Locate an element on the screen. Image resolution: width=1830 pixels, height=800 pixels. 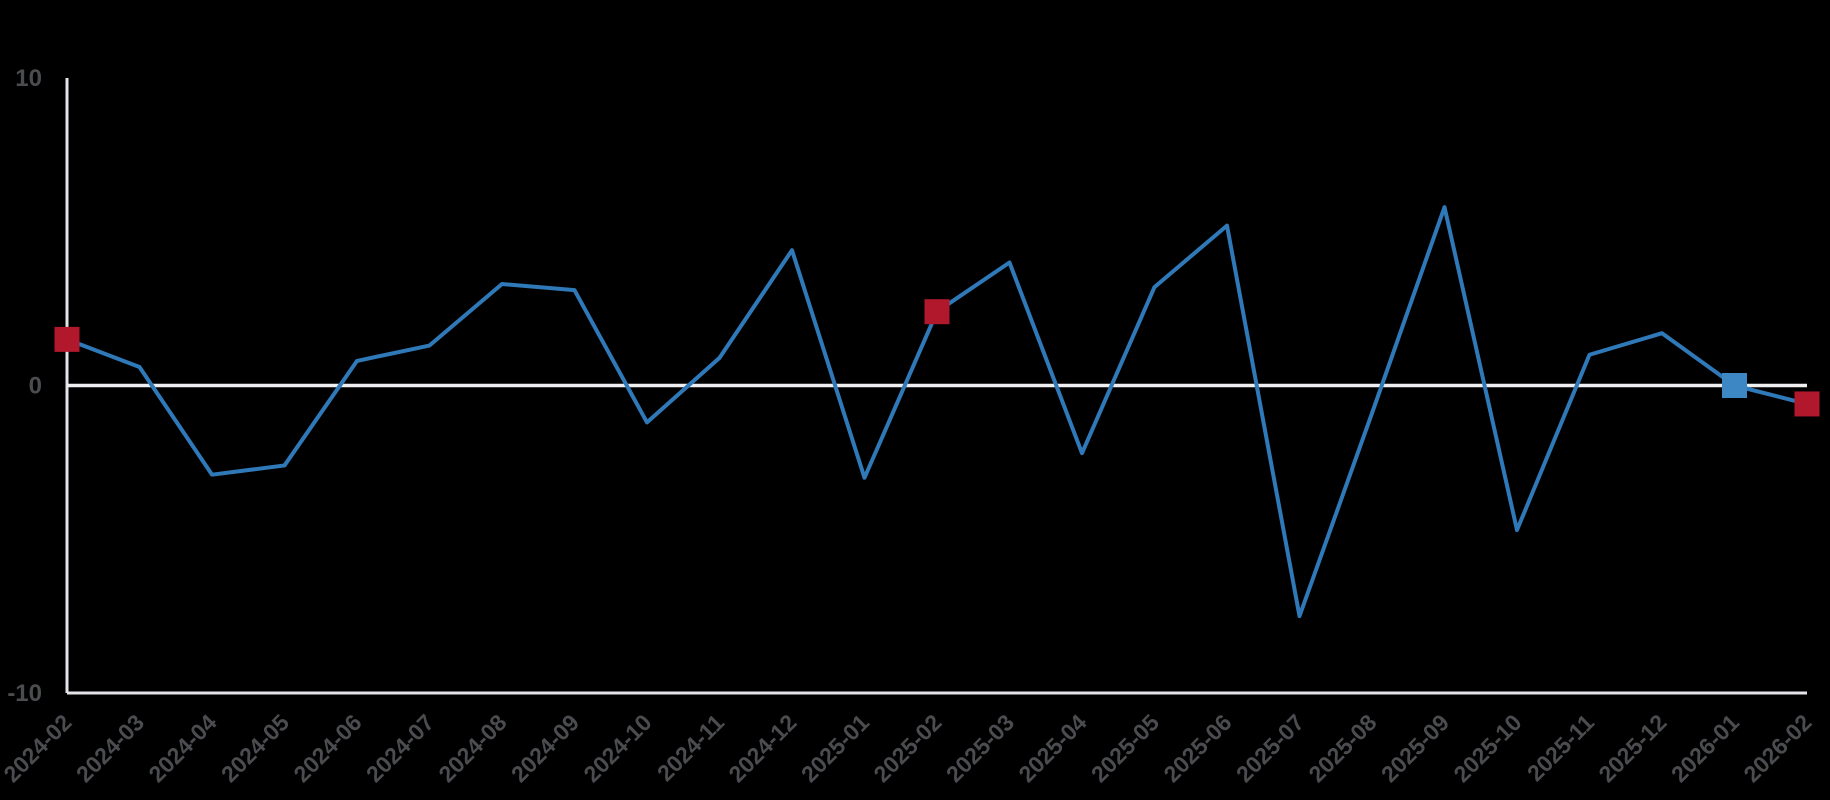
x-tick-label: 2025-11 is located at coordinates (1560, 747).